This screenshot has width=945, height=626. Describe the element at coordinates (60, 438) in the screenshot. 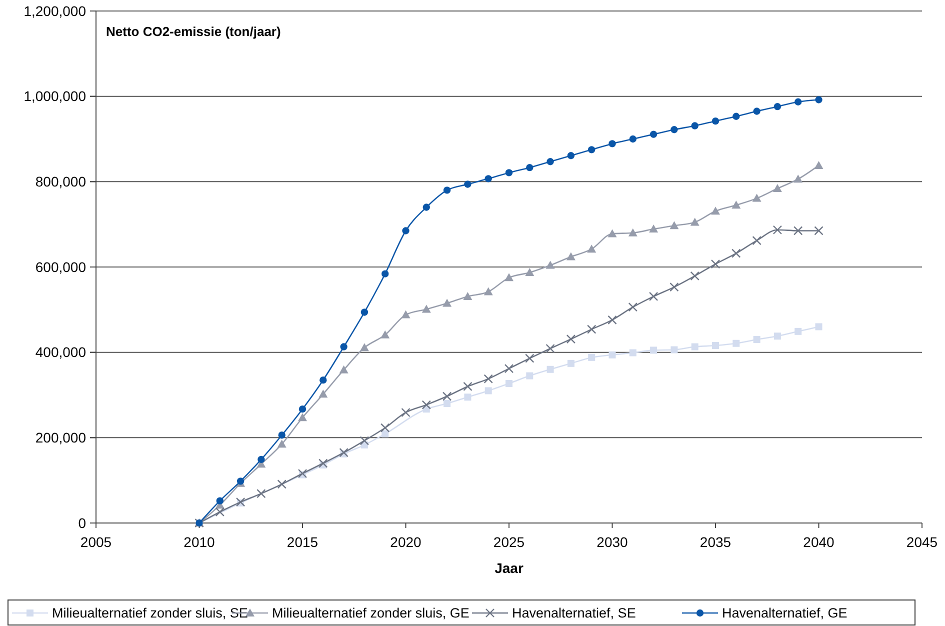

I see `y-tick-label: 200,000` at that location.